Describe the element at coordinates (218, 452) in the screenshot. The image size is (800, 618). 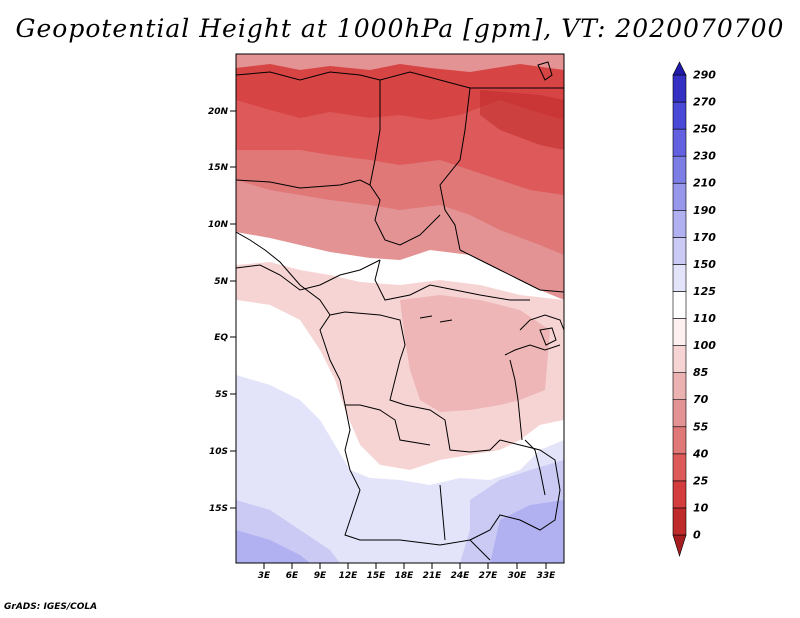
I see `lat-label: 10S` at that location.